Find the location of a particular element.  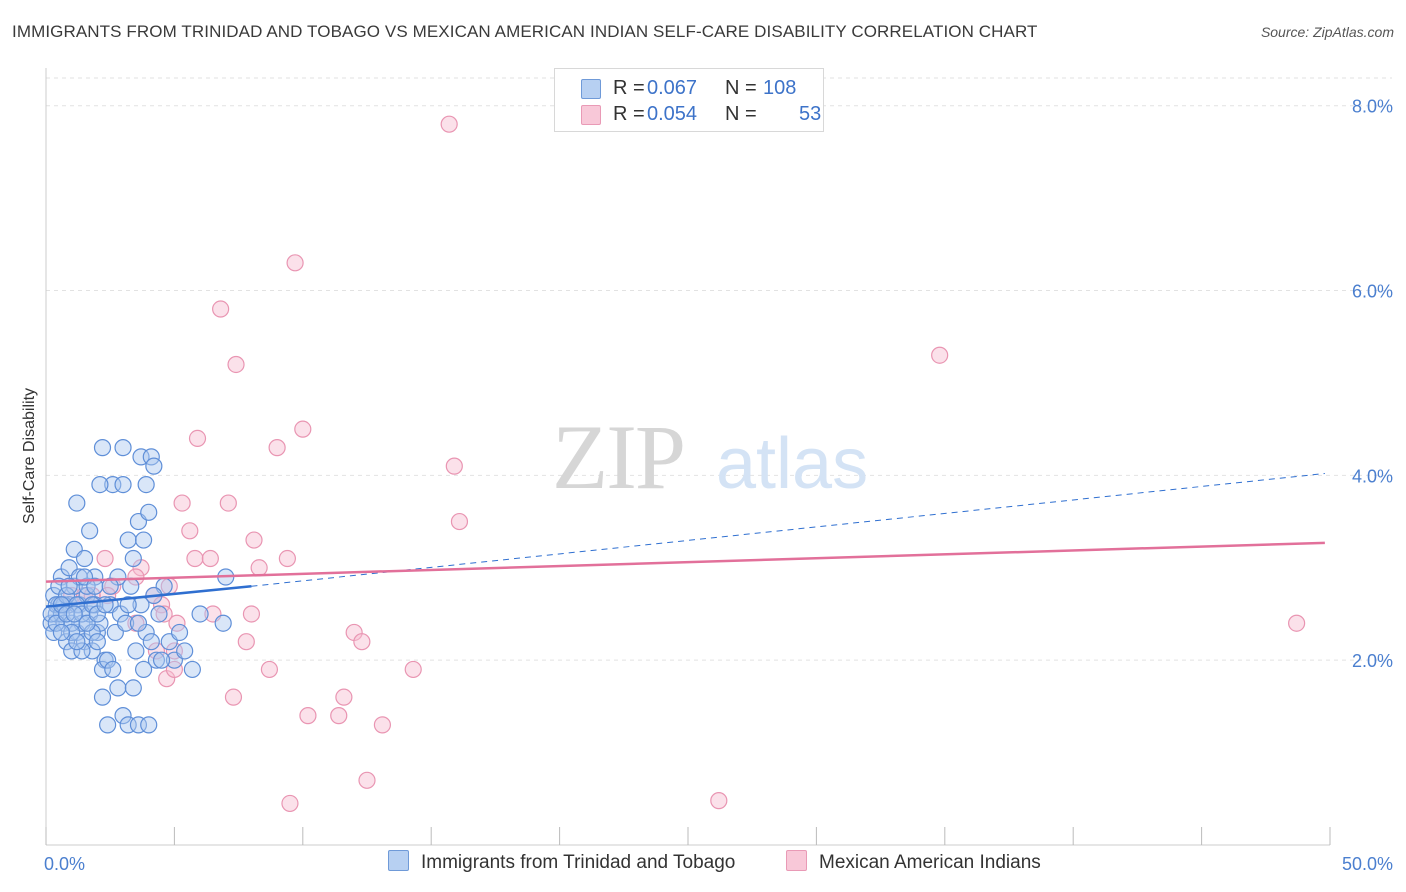

trend-lines is located at coordinates (685, 540).